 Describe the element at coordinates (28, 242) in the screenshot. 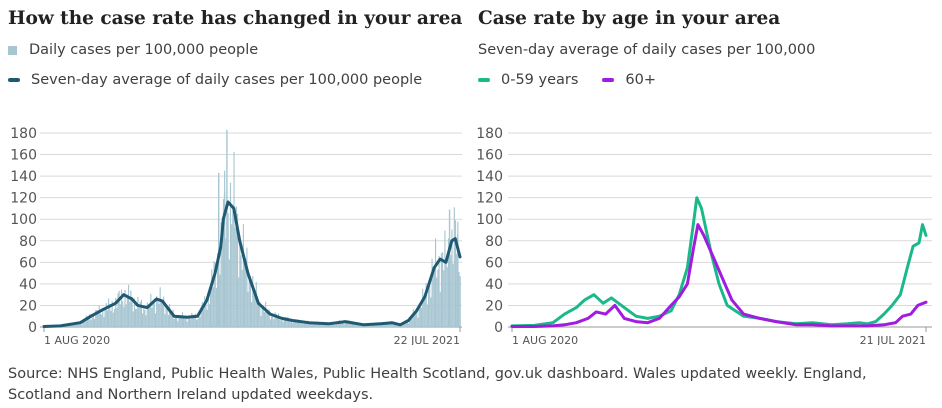

I see `y-tick-label: 80` at that location.